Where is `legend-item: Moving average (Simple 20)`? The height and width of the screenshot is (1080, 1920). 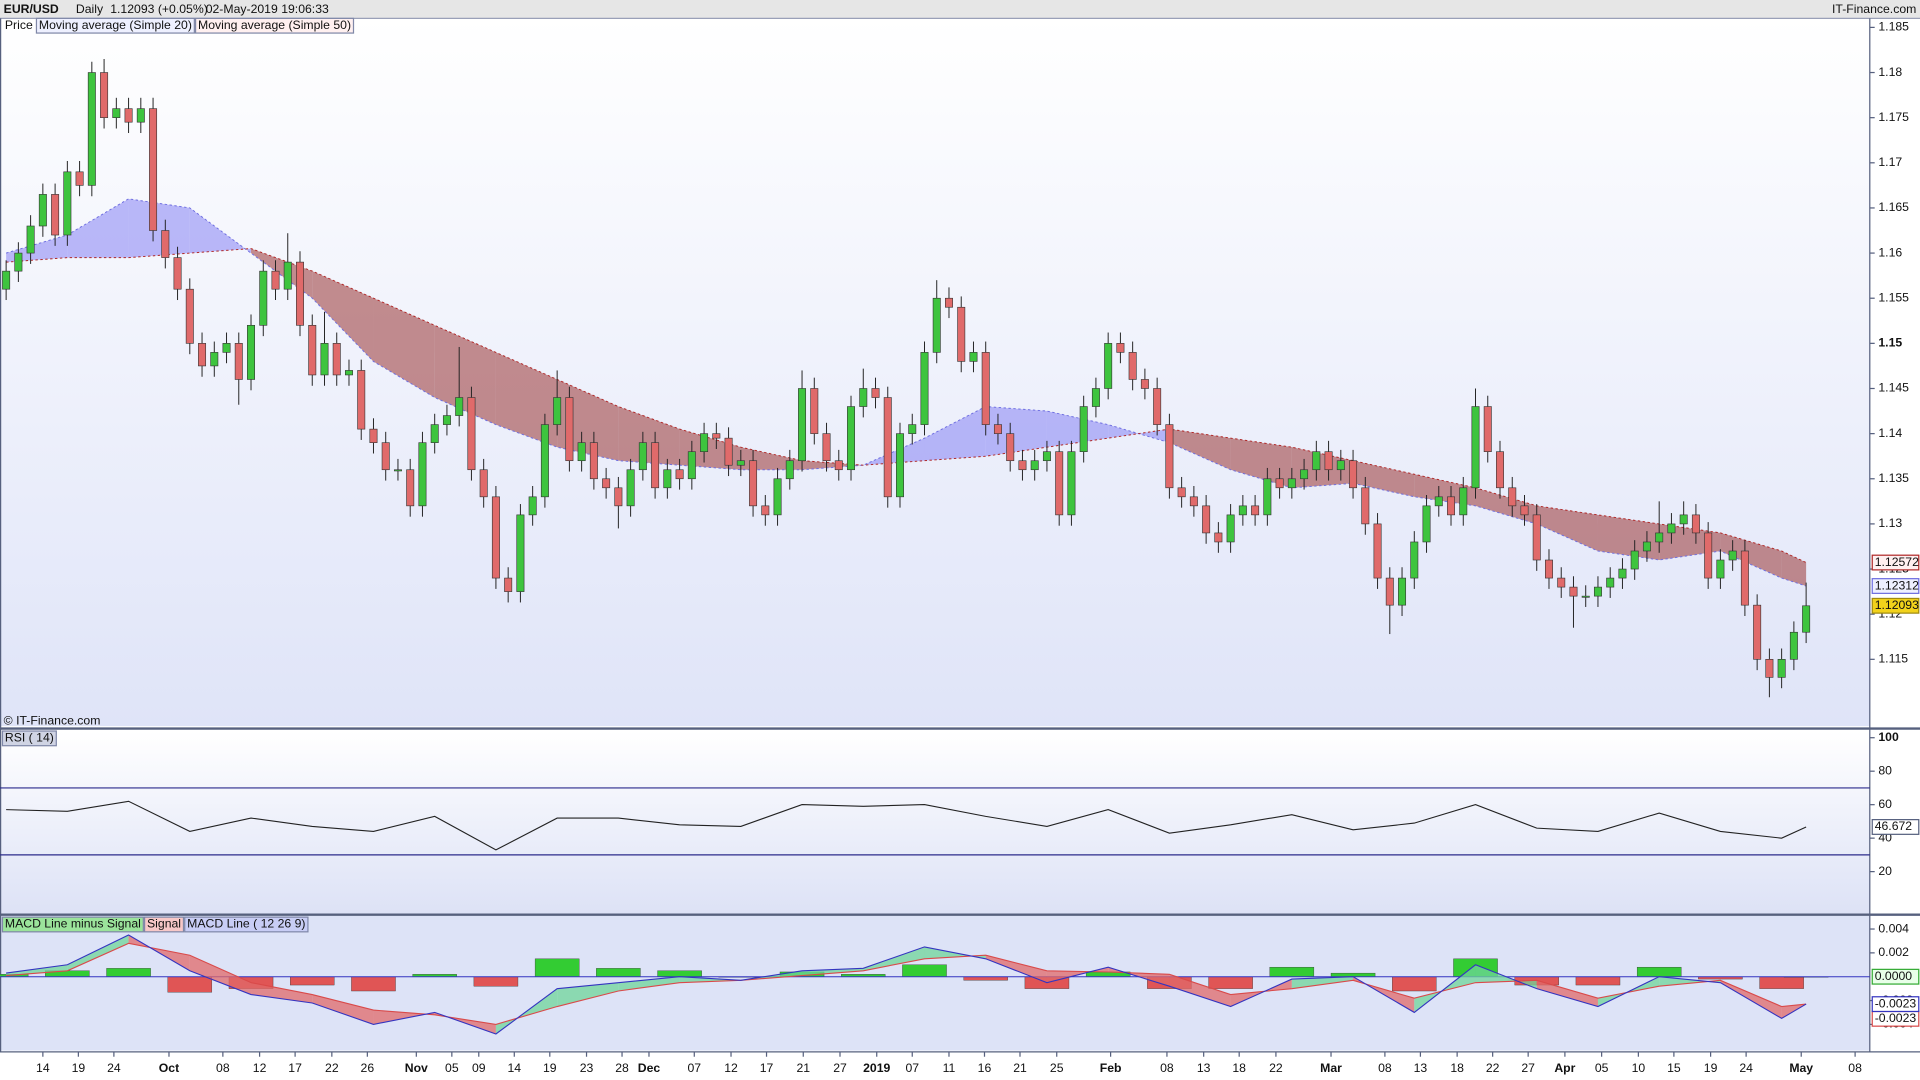 legend-item: Moving average (Simple 20) is located at coordinates (115, 25).